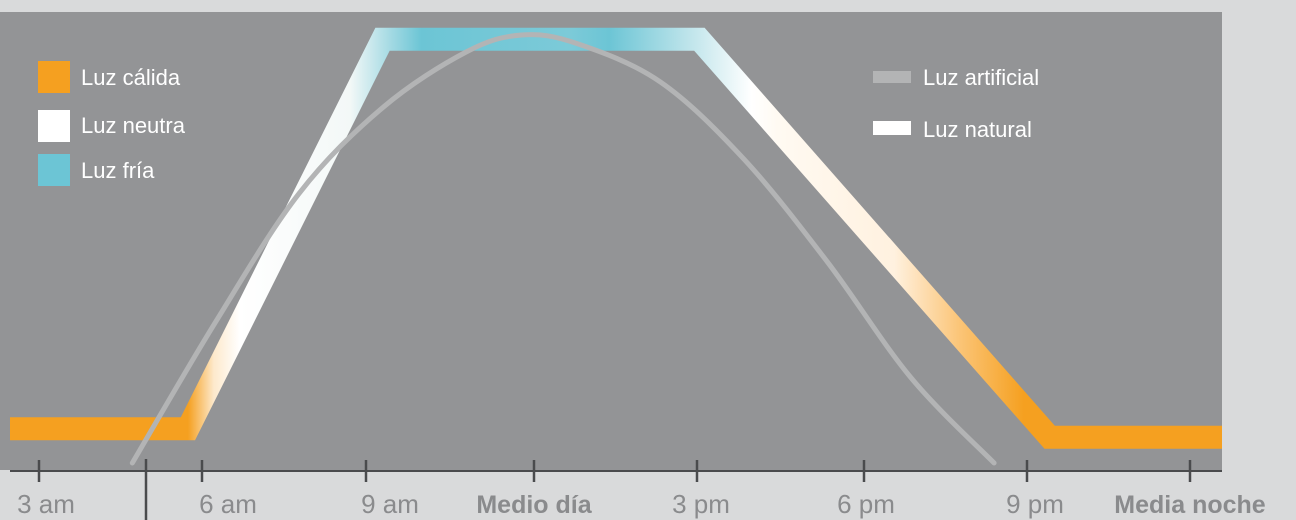 The width and height of the screenshot is (1296, 520). I want to click on natural-light-swatch, so click(892, 128).